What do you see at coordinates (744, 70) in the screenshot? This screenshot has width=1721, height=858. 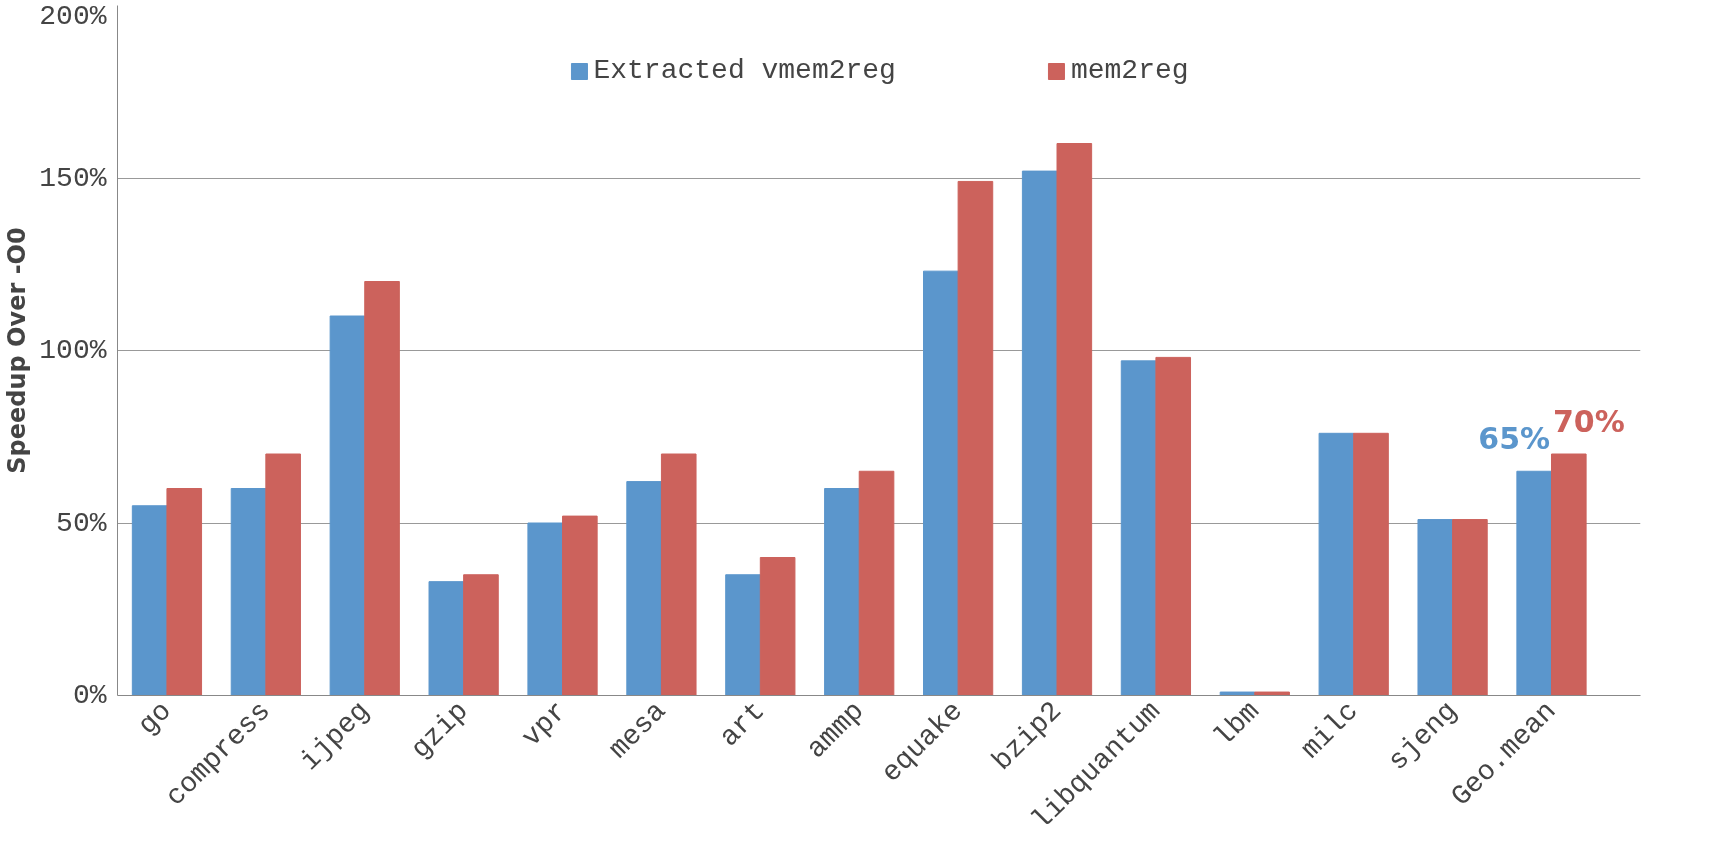 I see `legend-label: Extracted vmem2reg` at bounding box center [744, 70].